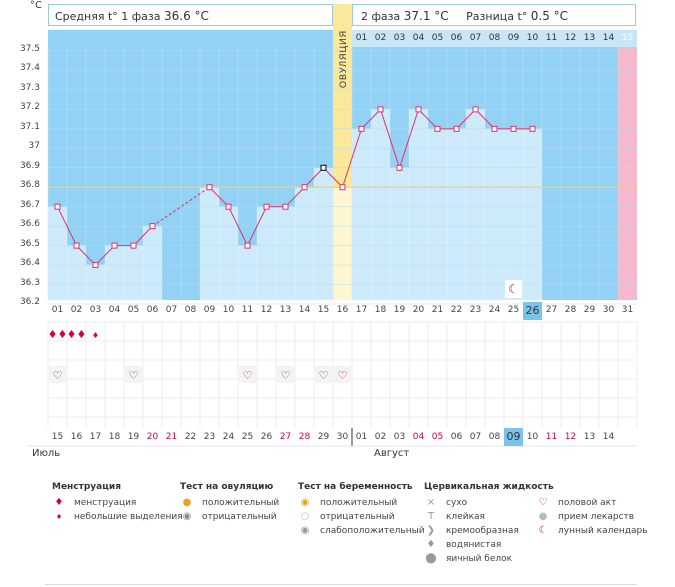 The width and height of the screenshot is (675, 587). What do you see at coordinates (209, 437) in the screenshot?
I see `date-label: 23` at bounding box center [209, 437].